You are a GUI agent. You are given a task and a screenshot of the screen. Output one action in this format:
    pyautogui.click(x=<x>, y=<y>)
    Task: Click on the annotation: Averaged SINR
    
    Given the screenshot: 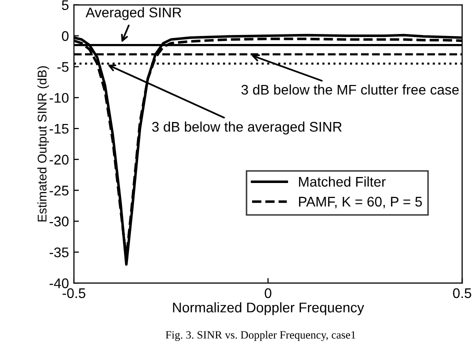 What is the action you would take?
    pyautogui.click(x=134, y=13)
    